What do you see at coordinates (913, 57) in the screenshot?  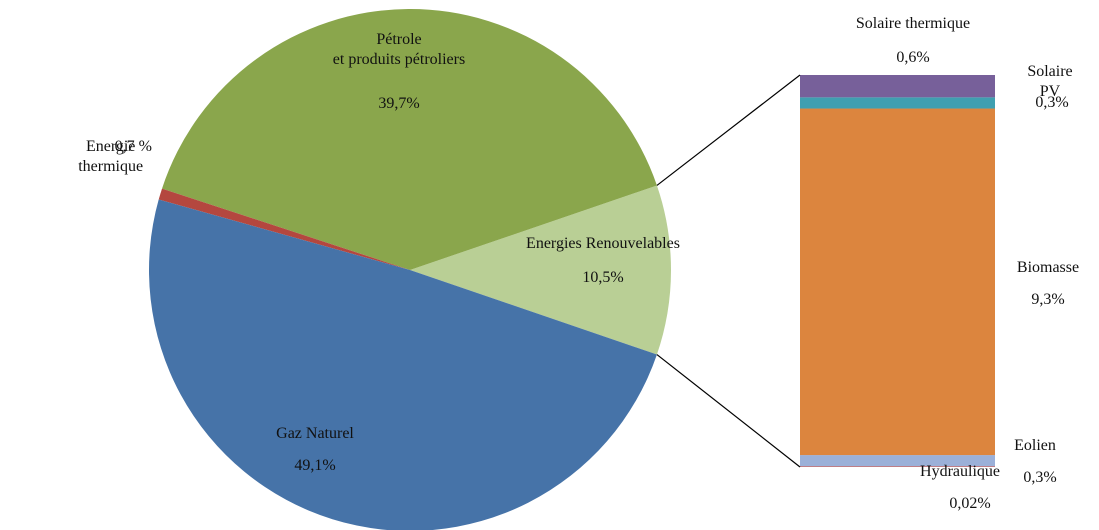 I see `segment-value: 0,6%` at bounding box center [913, 57].